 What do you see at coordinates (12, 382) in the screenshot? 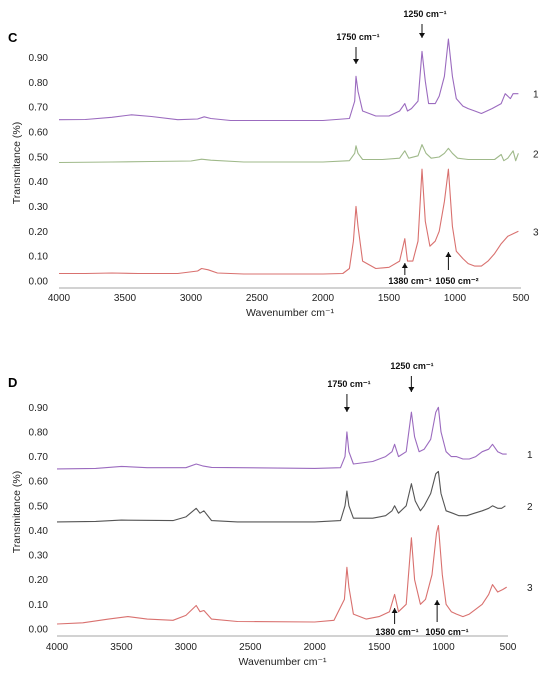
I see `panel-letter: D` at bounding box center [12, 382].